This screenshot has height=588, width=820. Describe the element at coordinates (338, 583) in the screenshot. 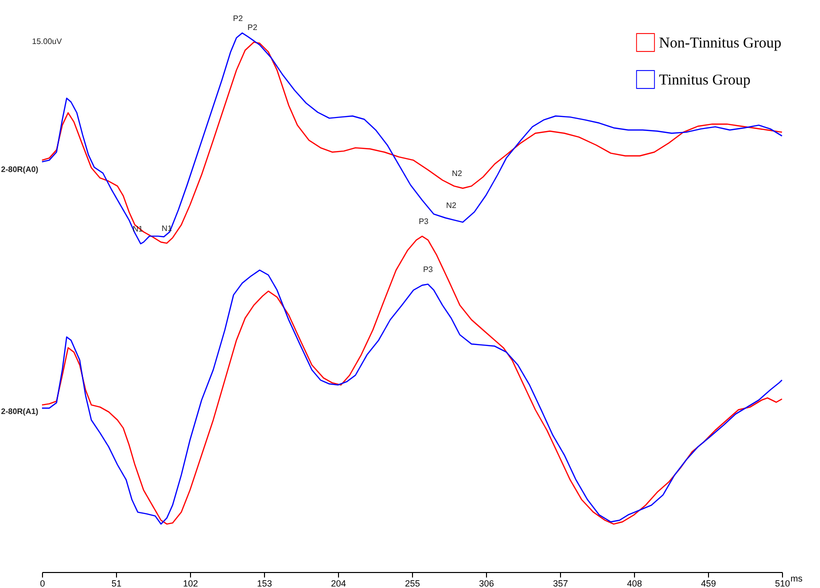

I see `x-tick-label: 204` at that location.